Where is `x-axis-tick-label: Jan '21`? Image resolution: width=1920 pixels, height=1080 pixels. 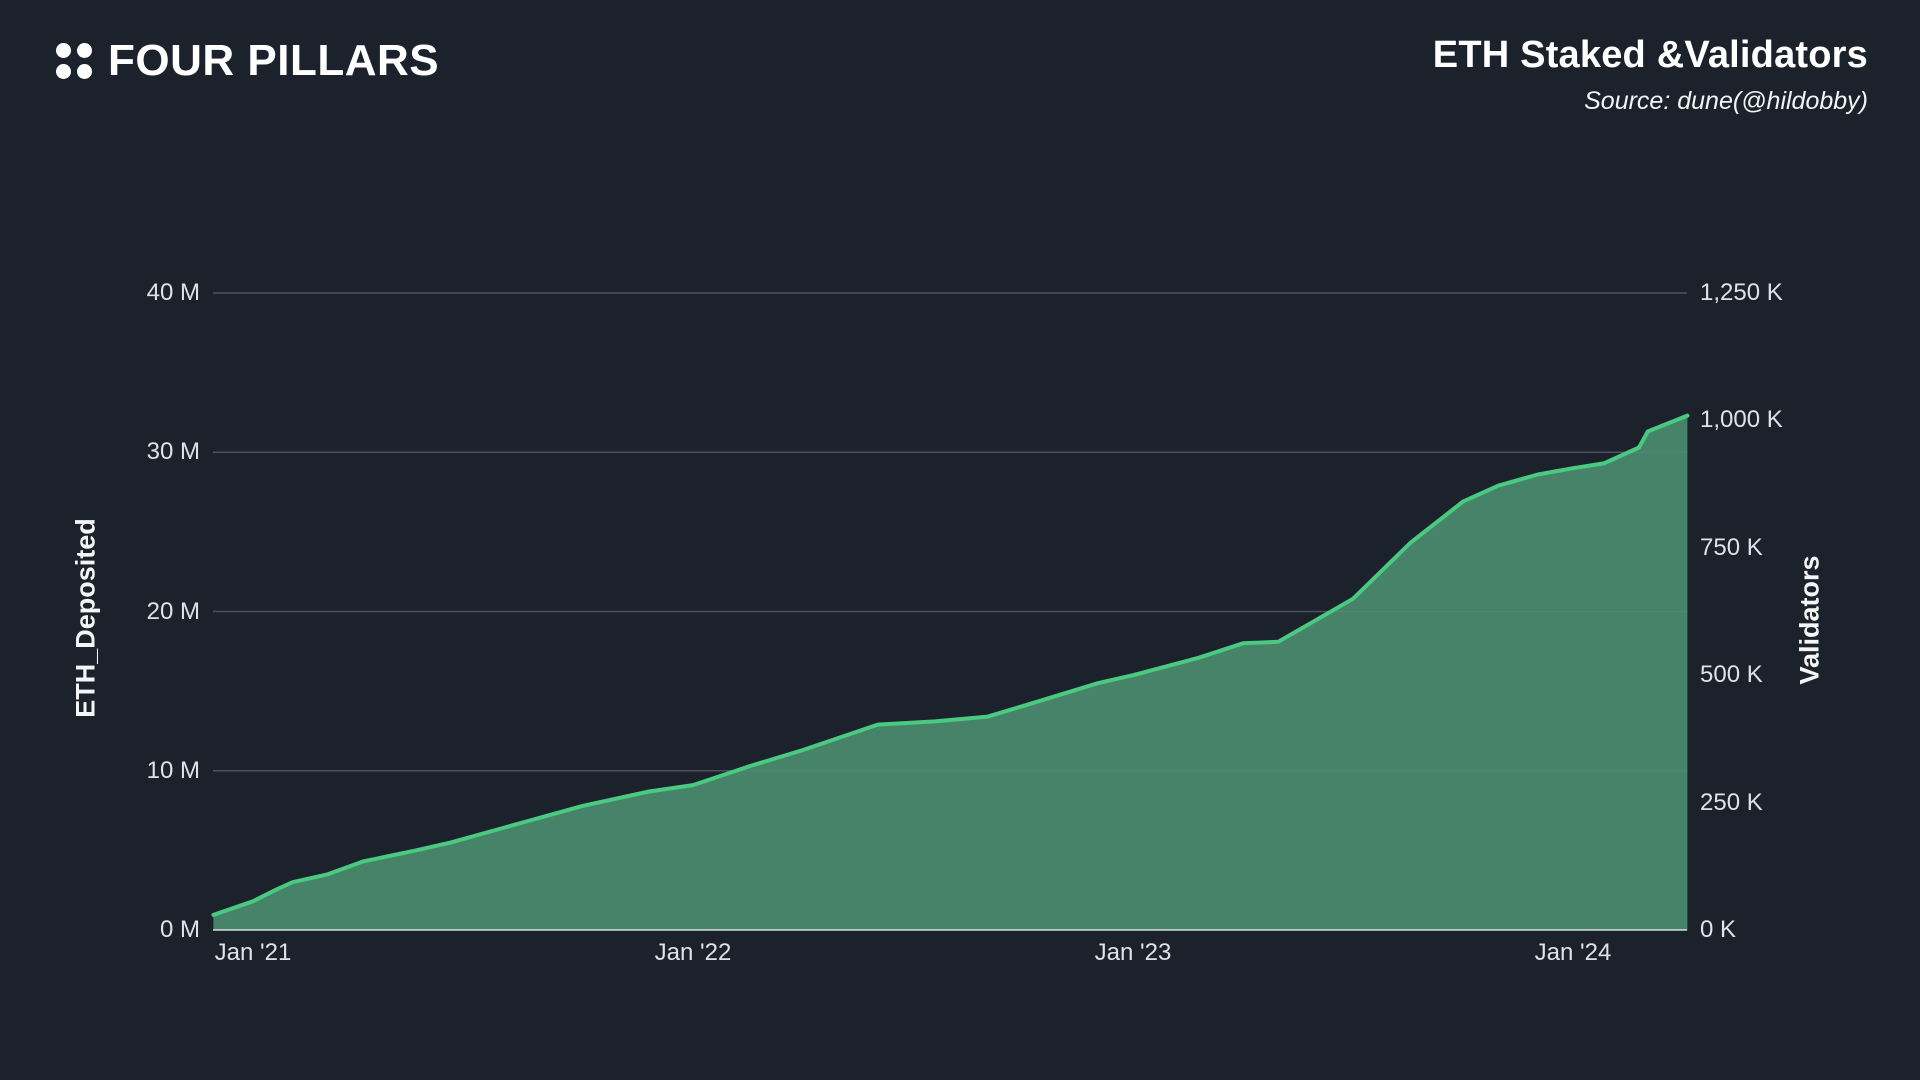 x-axis-tick-label: Jan '21 is located at coordinates (253, 952).